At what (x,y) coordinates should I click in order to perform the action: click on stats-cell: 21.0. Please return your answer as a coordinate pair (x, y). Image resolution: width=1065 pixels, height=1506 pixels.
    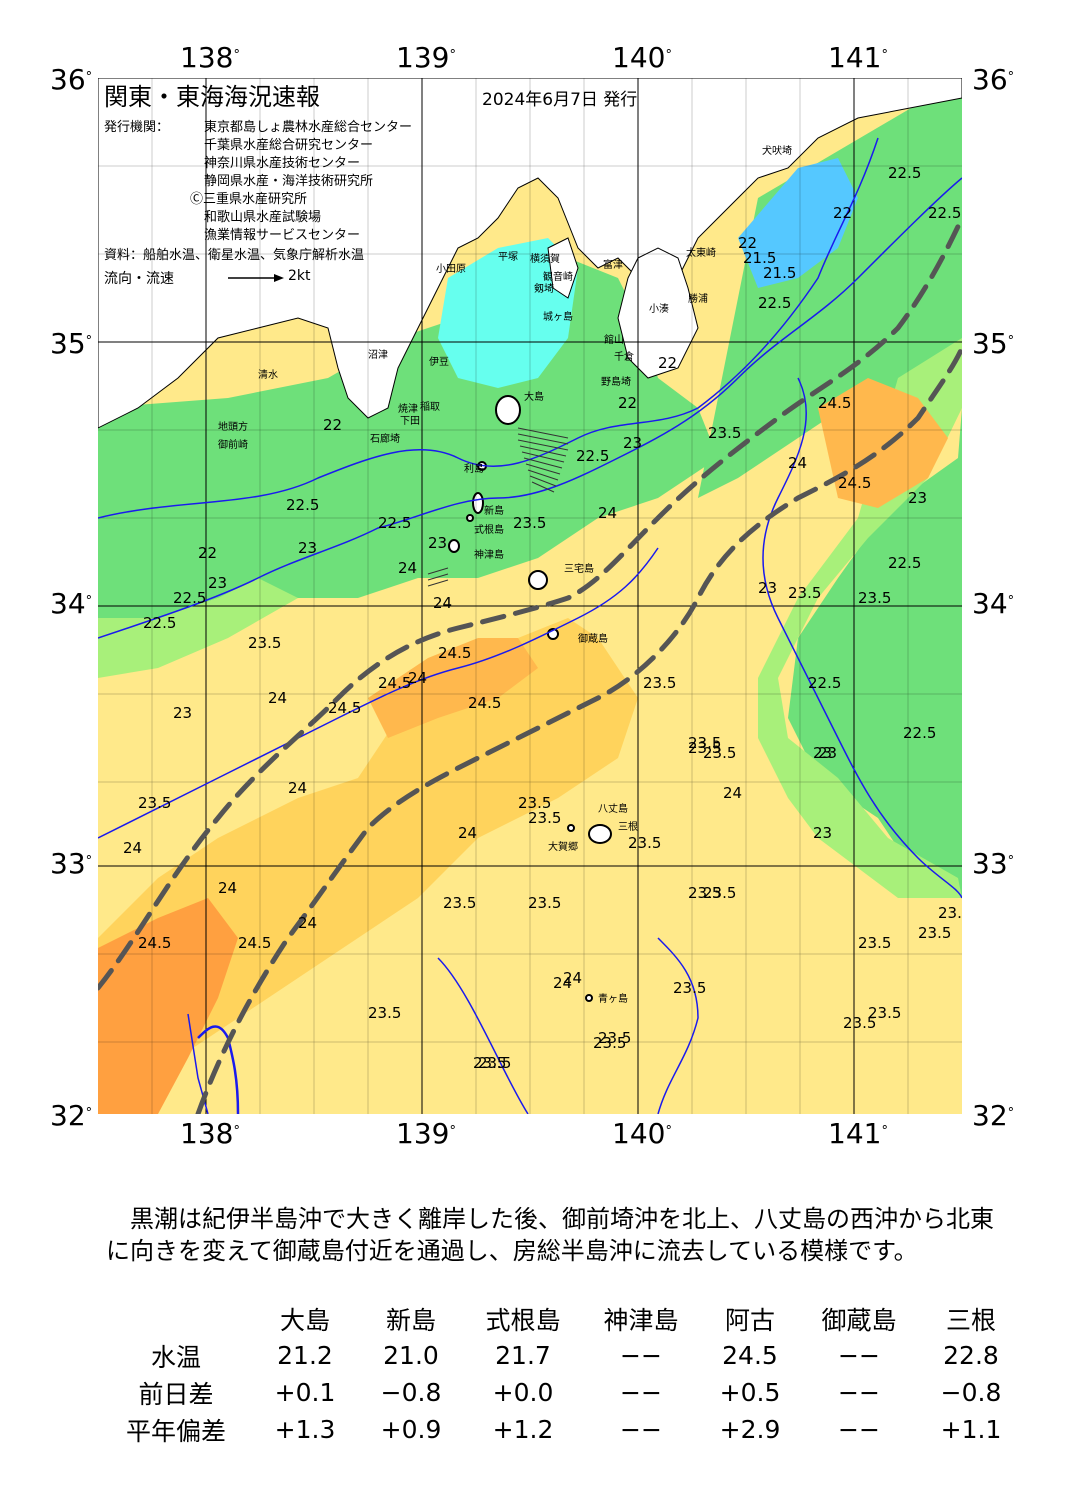
    Looking at the image, I should click on (411, 1355).